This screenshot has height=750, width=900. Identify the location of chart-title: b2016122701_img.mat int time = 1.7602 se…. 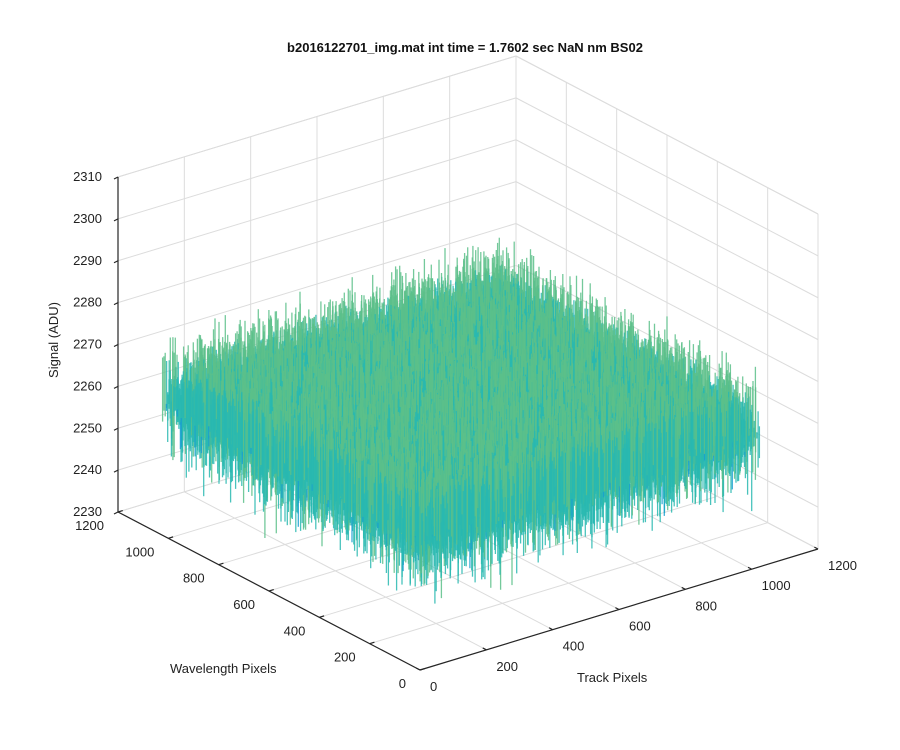
(465, 47).